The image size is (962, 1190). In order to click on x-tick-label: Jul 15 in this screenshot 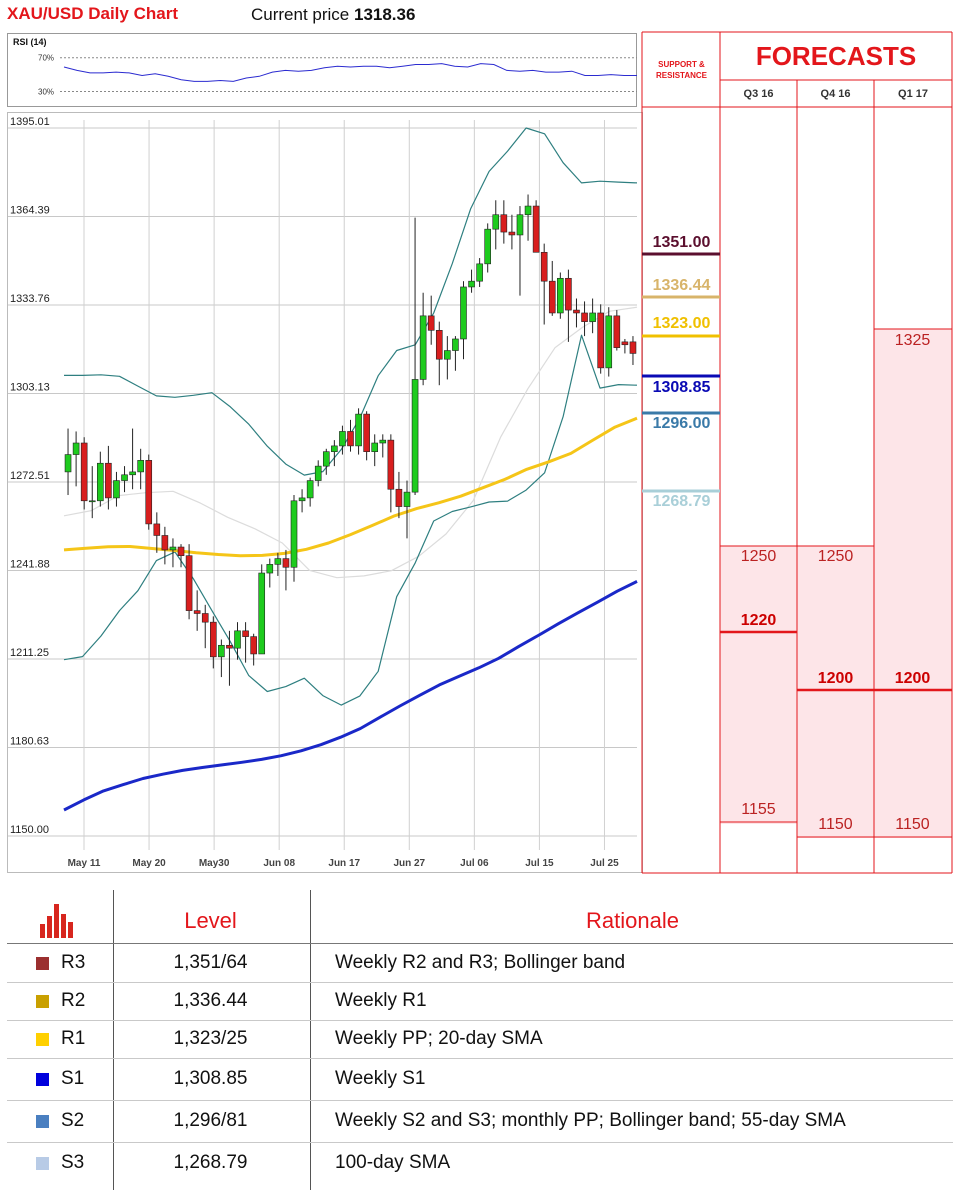, I will do `click(539, 863)`.